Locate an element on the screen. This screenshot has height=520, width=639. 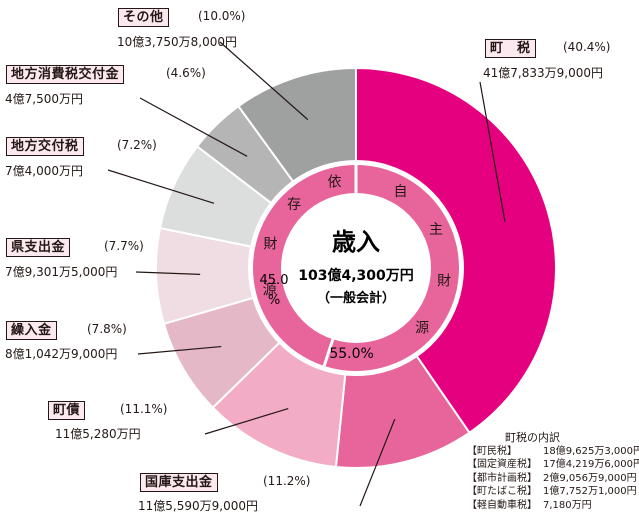
label-ken: 県支出金 is located at coordinates (38, 247).